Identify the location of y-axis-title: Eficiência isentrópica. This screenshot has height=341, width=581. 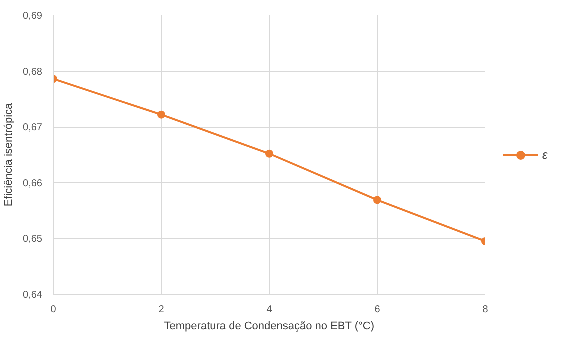
(9, 154).